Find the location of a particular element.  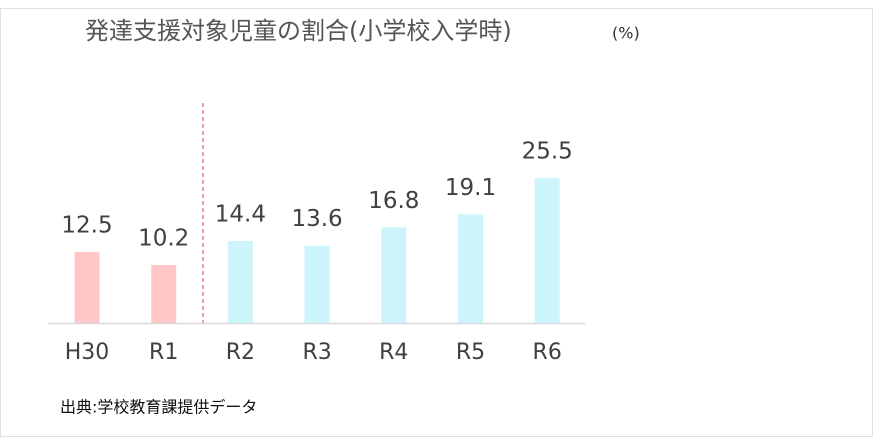

data-label: 13.6 is located at coordinates (316, 219).